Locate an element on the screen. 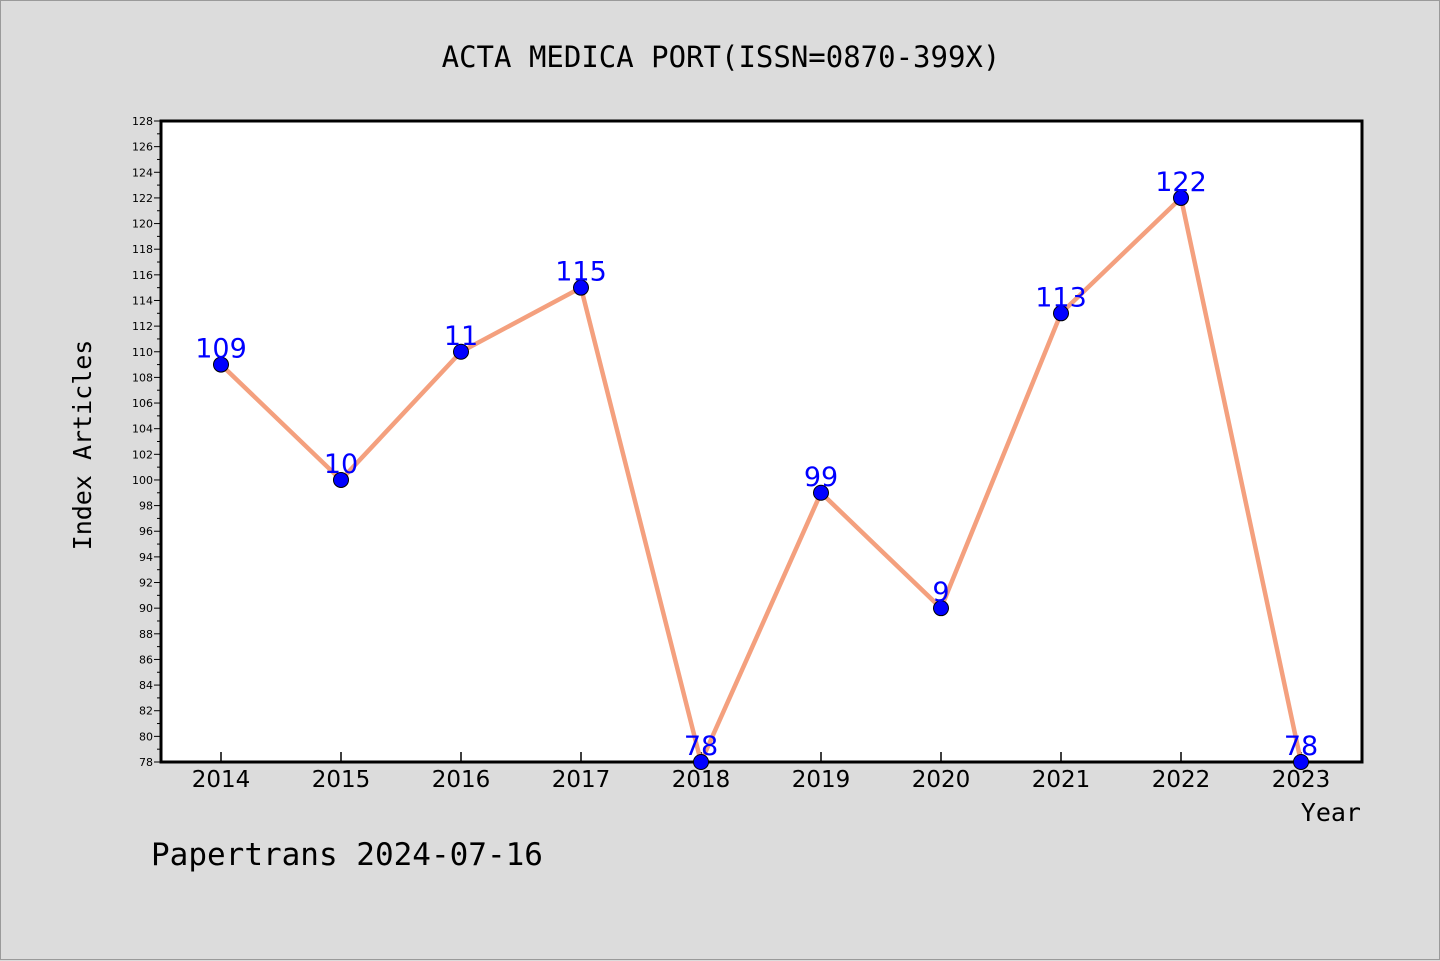 The height and width of the screenshot is (961, 1440). x-tick-label: 2017 is located at coordinates (581, 780).